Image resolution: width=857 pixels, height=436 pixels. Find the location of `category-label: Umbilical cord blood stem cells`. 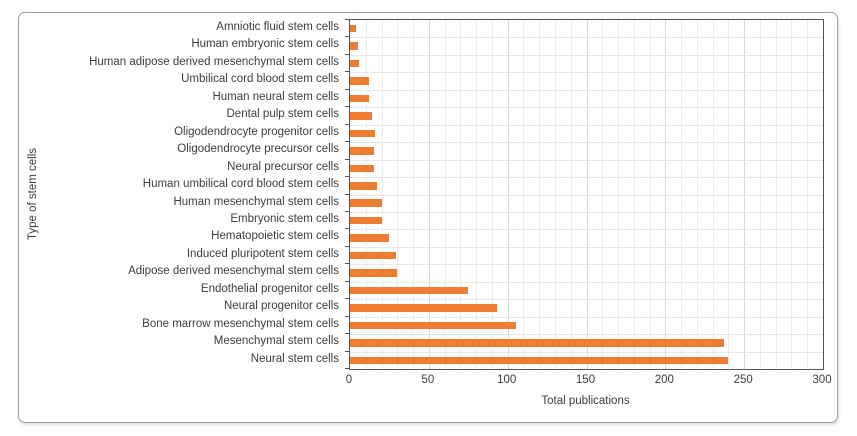

category-label: Umbilical cord blood stem cells is located at coordinates (260, 79).